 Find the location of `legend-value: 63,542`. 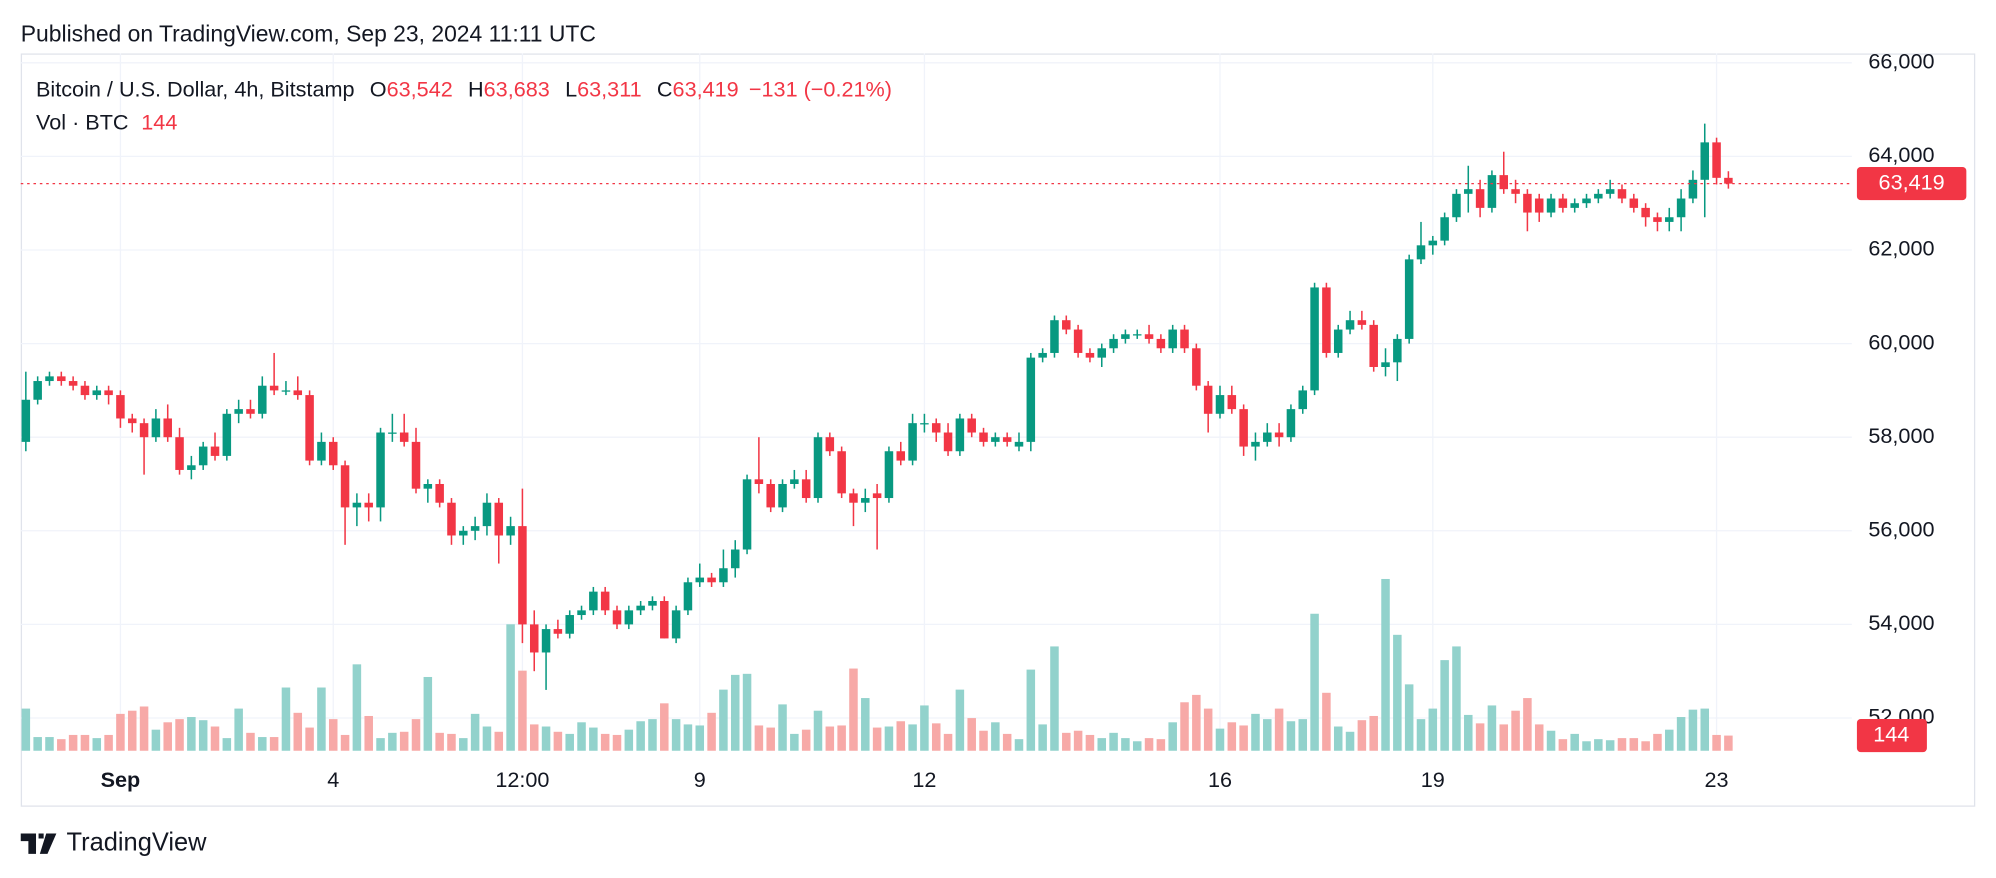

legend-value: 63,542 is located at coordinates (420, 88).